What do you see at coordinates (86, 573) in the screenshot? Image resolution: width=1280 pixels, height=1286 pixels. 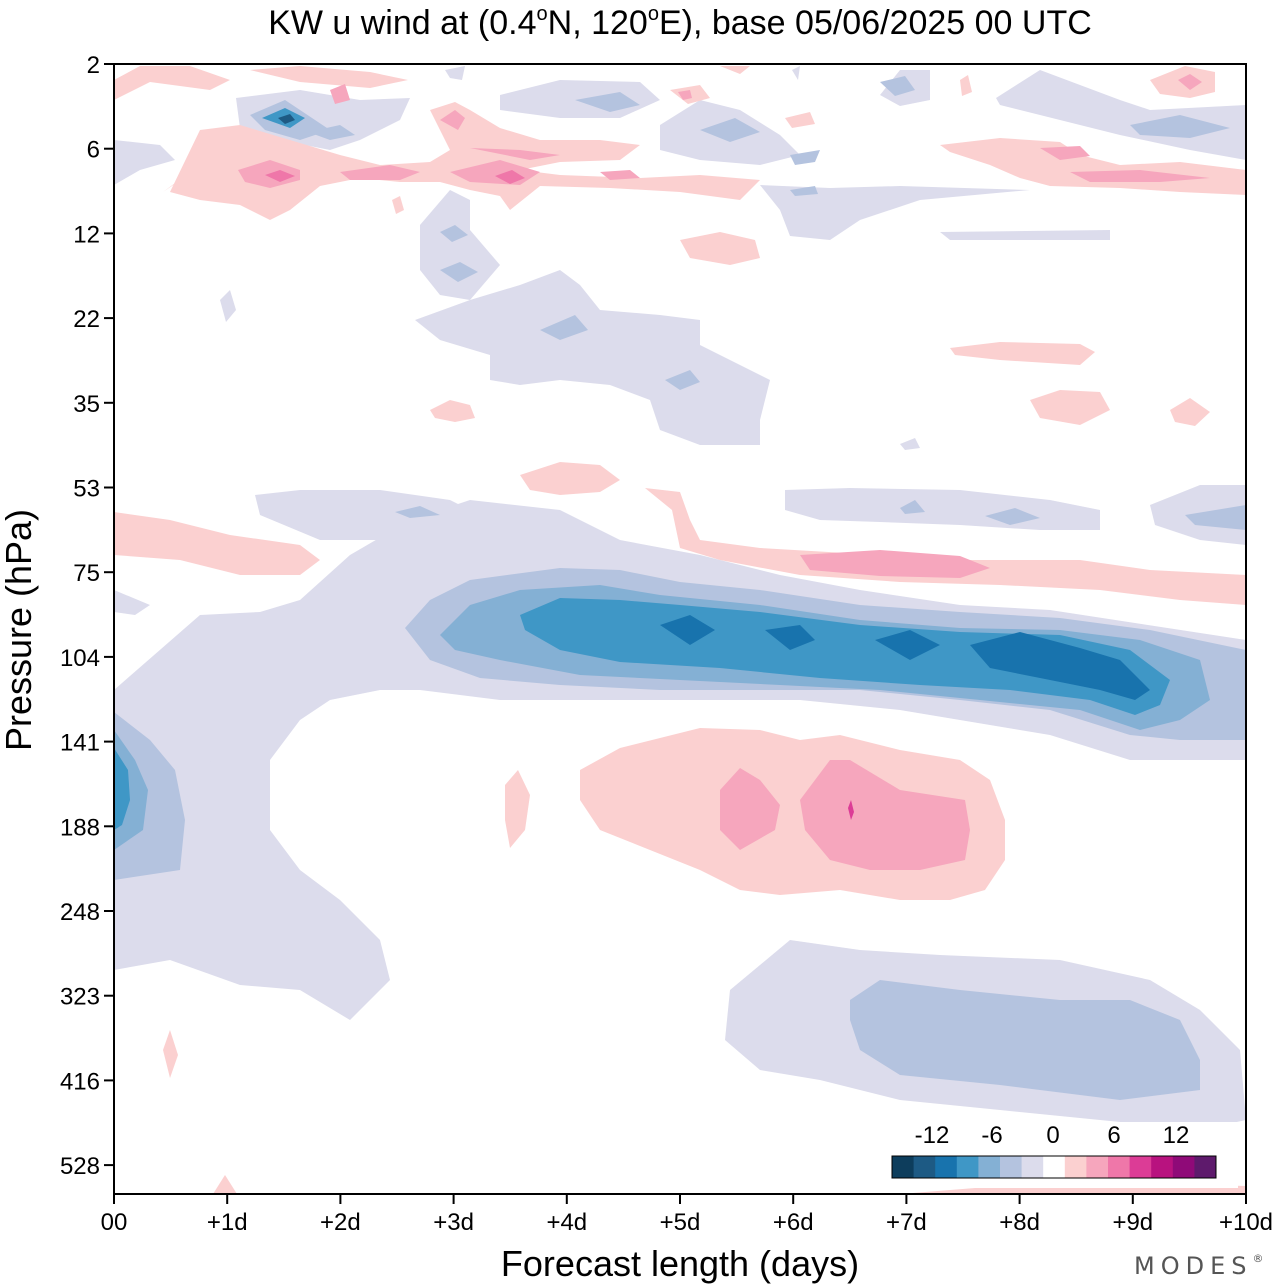 I see `y-tick-label: 75` at bounding box center [86, 573].